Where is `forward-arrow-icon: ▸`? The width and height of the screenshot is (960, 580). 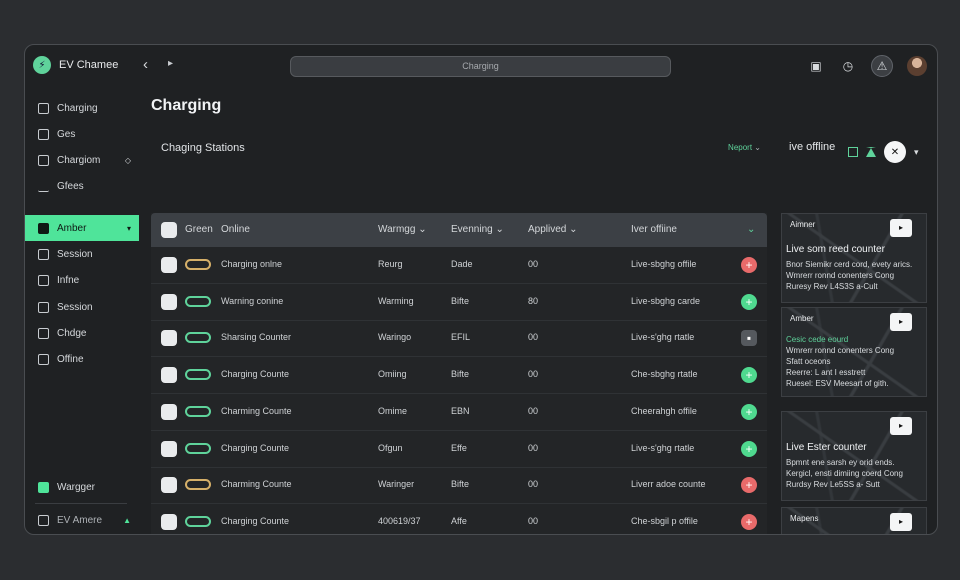
forward-arrow-icon: ▸ is located at coordinates (171, 63).